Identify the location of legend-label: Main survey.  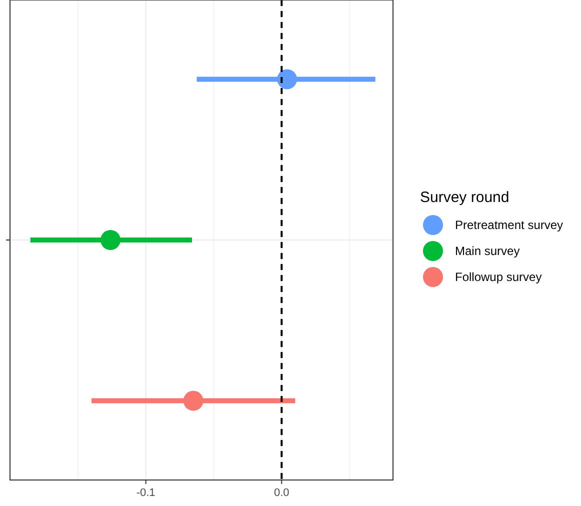
(487, 251).